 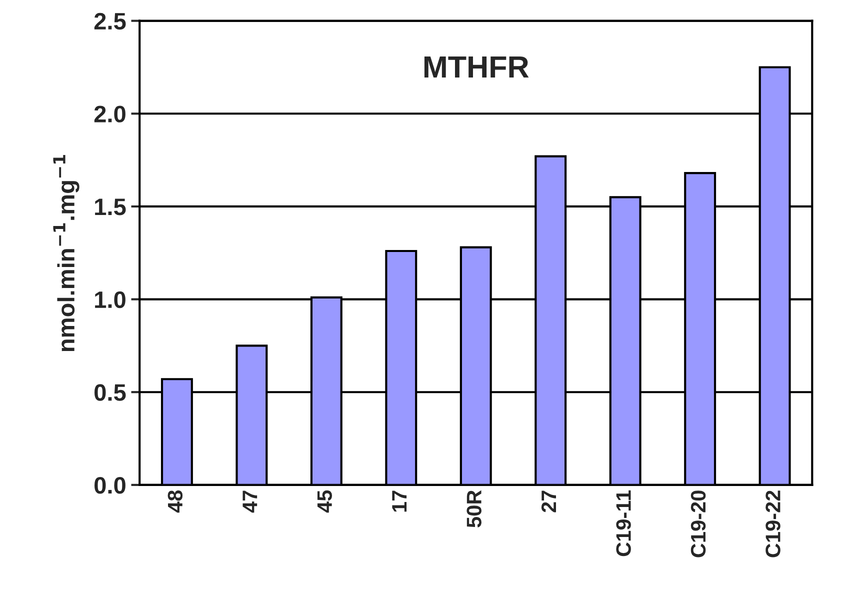 What do you see at coordinates (548, 501) in the screenshot?
I see `x-tick-label: 27` at bounding box center [548, 501].